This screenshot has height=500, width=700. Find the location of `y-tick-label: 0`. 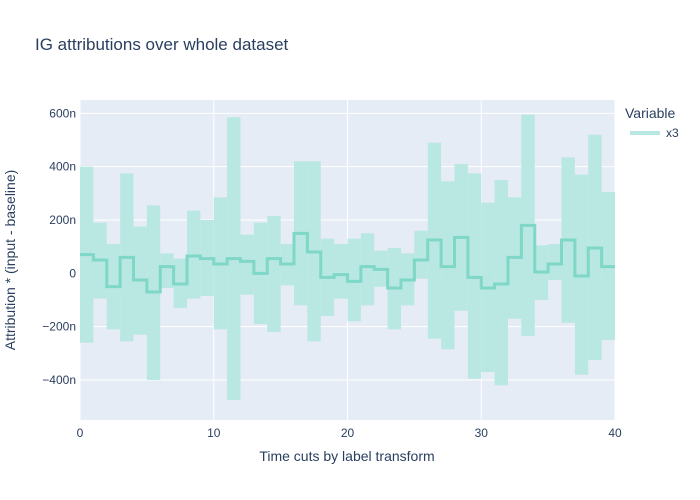

y-tick-label: 0 is located at coordinates (72, 273).